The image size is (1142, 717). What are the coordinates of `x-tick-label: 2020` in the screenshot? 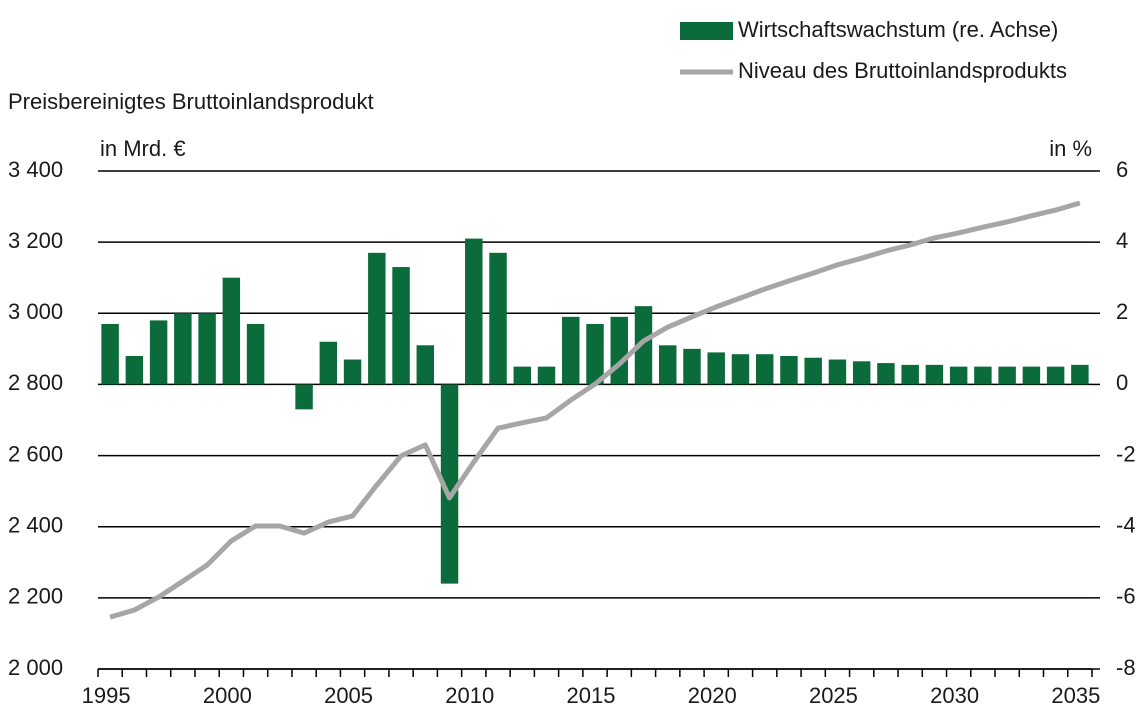 It's located at (712, 695).